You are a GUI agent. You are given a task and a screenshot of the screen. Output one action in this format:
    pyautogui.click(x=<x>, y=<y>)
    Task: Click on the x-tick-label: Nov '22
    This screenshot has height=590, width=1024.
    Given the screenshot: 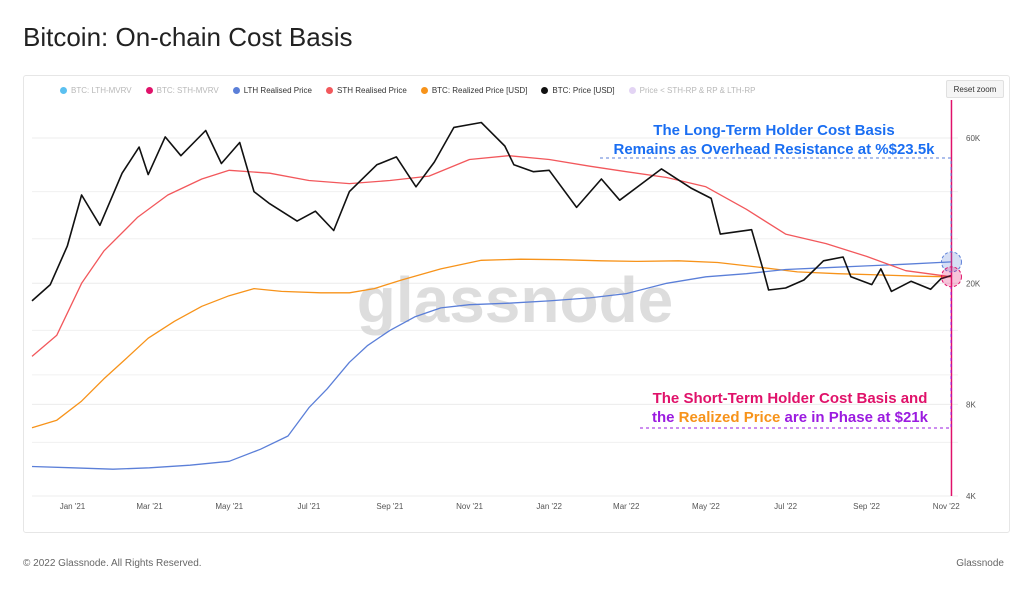 What is the action you would take?
    pyautogui.click(x=946, y=506)
    